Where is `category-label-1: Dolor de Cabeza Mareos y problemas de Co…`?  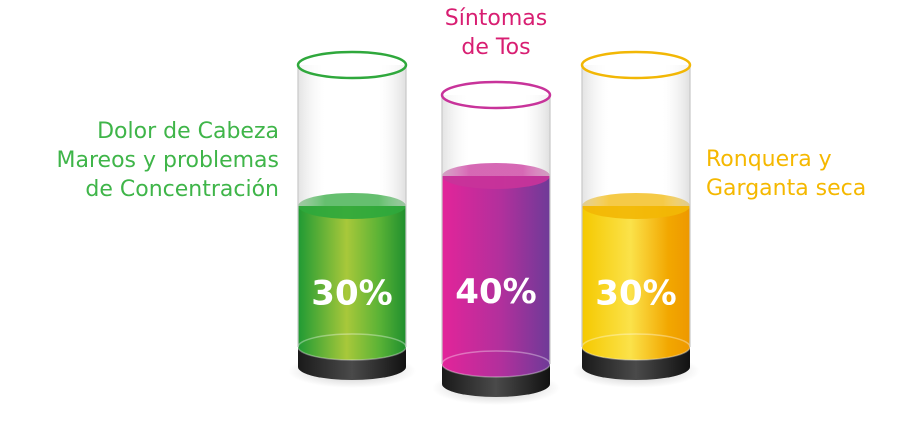
category-label-1: Dolor de Cabeza Mareos y problemas de Co… is located at coordinates (168, 160).